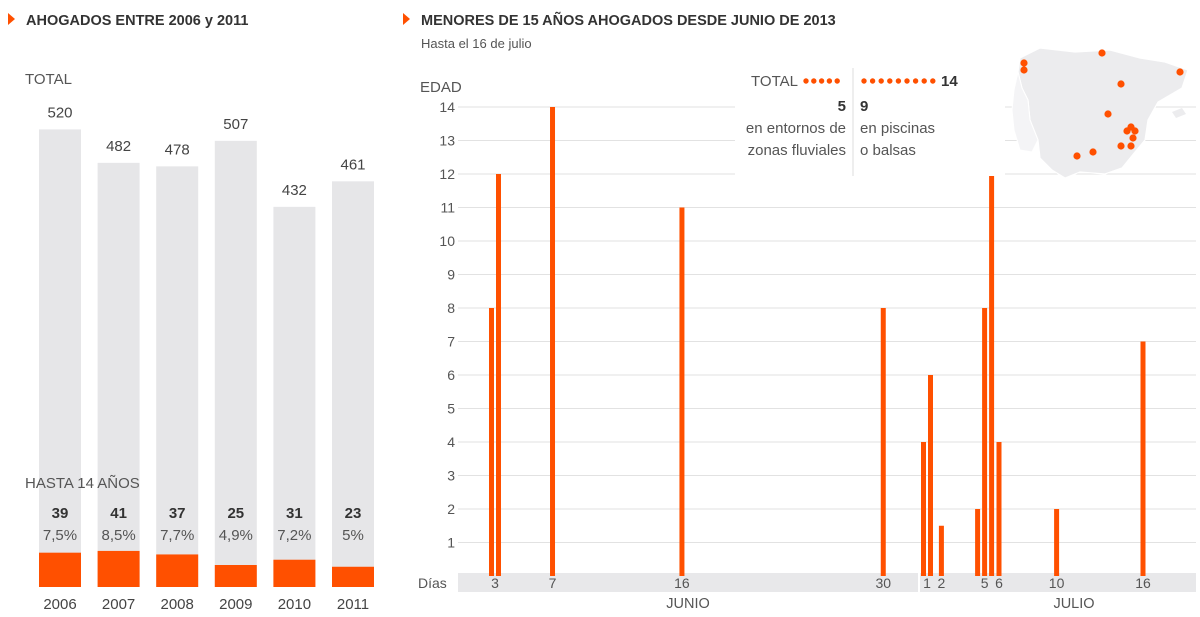 The width and height of the screenshot is (1200, 617). I want to click on day-tick-label: 1, so click(927, 583).